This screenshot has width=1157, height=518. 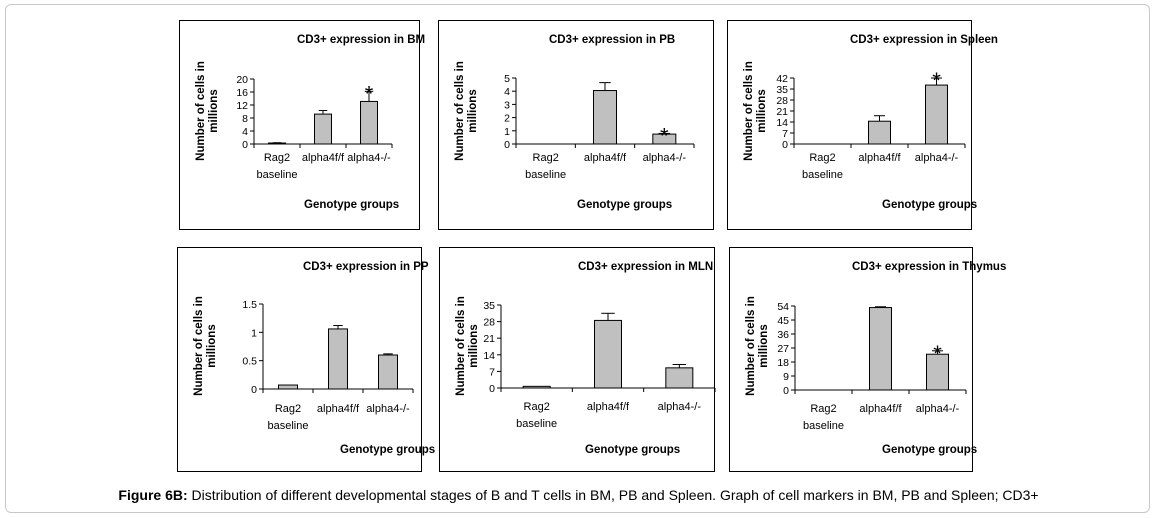 I want to click on y-tick-label: 45, so click(x=783, y=321).